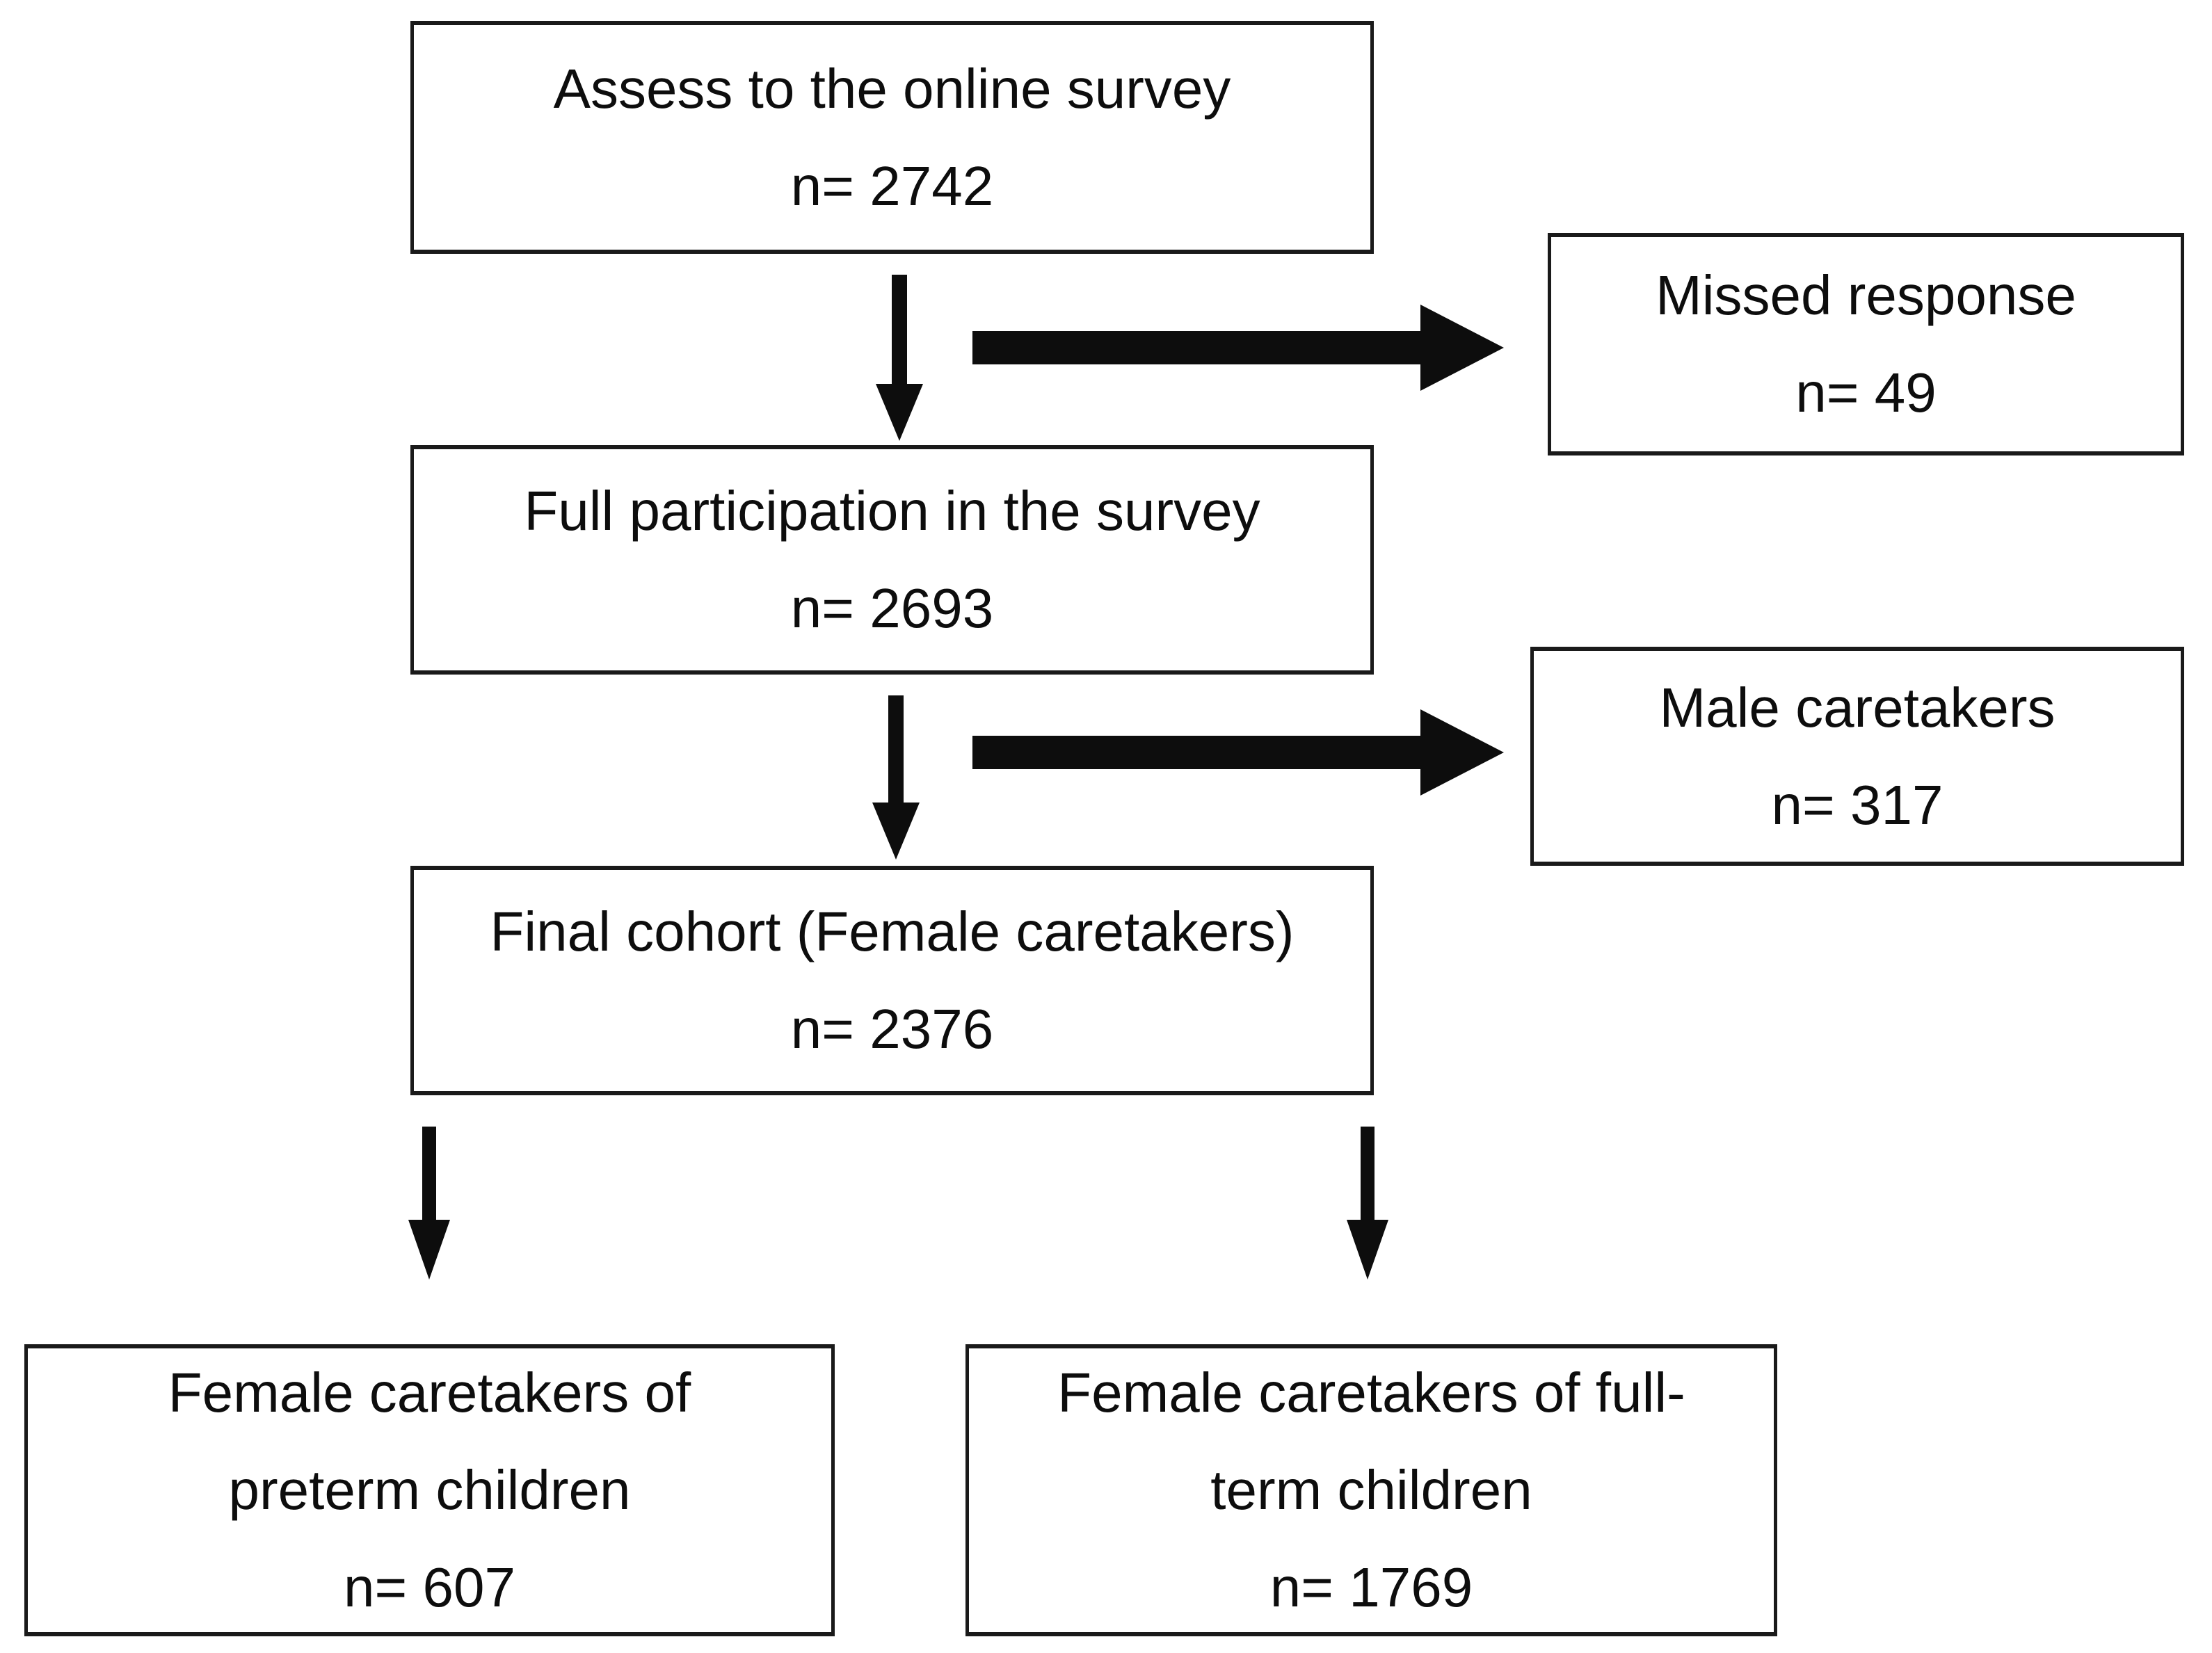 The width and height of the screenshot is (2212, 1653). What do you see at coordinates (1371, 1393) in the screenshot?
I see `node-label: Female caretakers of full-` at bounding box center [1371, 1393].